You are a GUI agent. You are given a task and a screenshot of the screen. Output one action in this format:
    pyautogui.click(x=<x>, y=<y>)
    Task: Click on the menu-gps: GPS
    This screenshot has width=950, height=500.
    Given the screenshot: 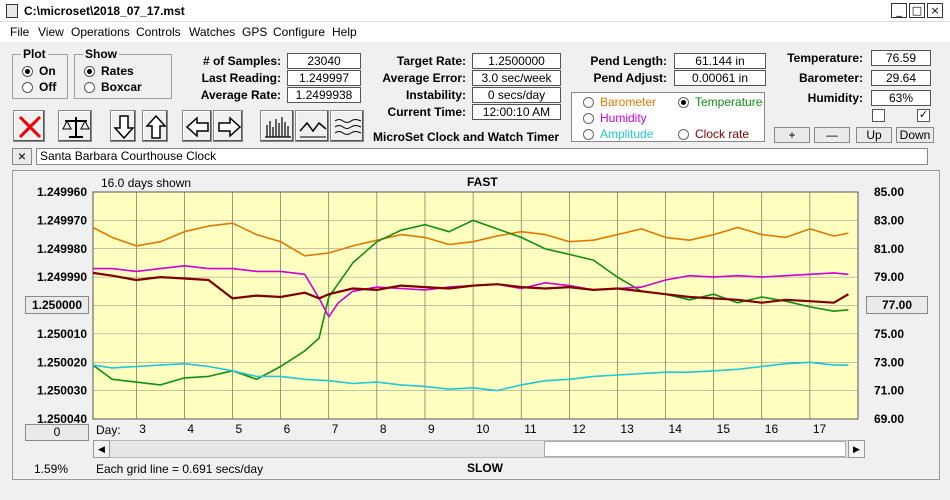 What is the action you would take?
    pyautogui.click(x=255, y=32)
    